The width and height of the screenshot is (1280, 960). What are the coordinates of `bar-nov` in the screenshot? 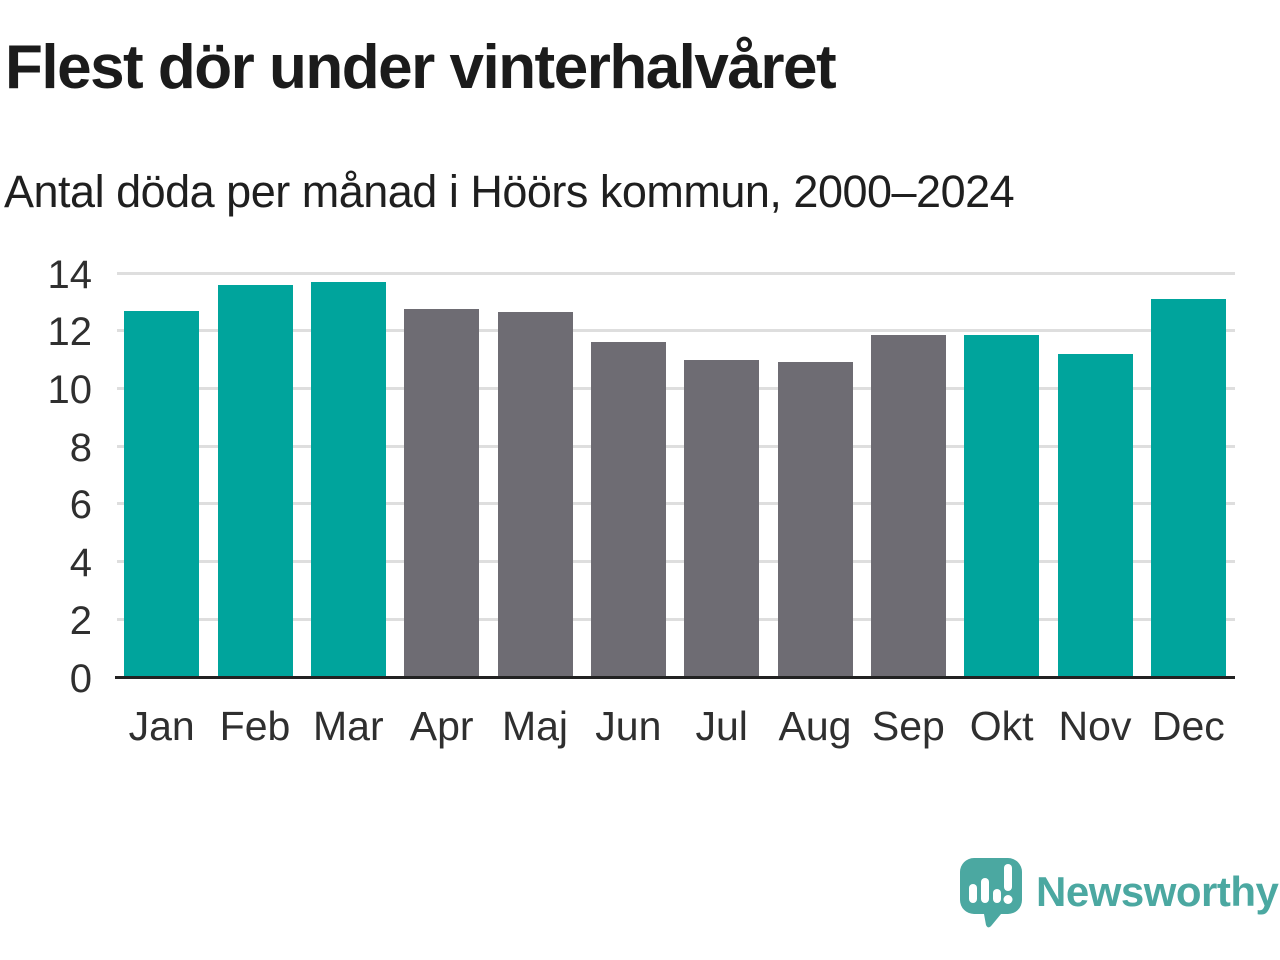 It's located at (1095, 515).